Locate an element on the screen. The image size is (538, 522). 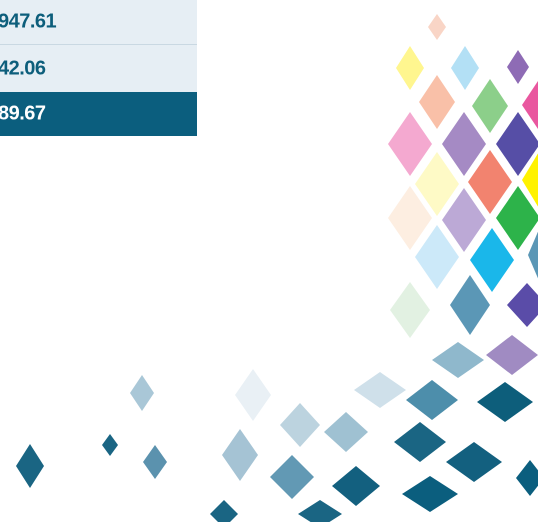
table-row: 947.61 is located at coordinates (98, 22).